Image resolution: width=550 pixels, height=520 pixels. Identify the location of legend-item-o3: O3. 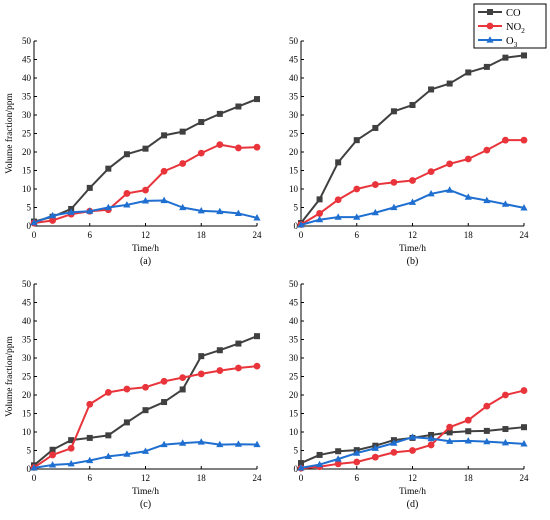
(498, 42).